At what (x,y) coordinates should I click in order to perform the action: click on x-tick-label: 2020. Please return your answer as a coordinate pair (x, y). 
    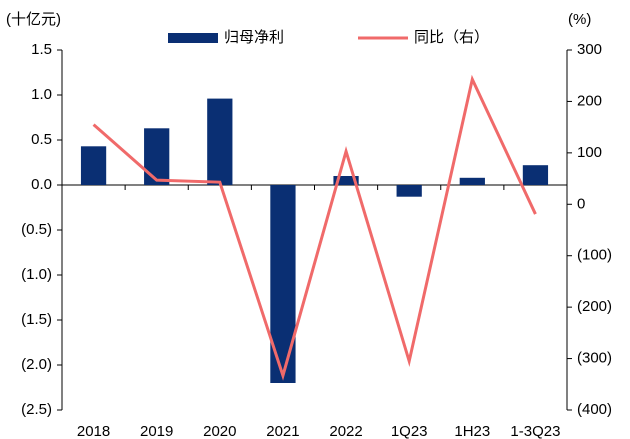
    Looking at the image, I should click on (219, 431).